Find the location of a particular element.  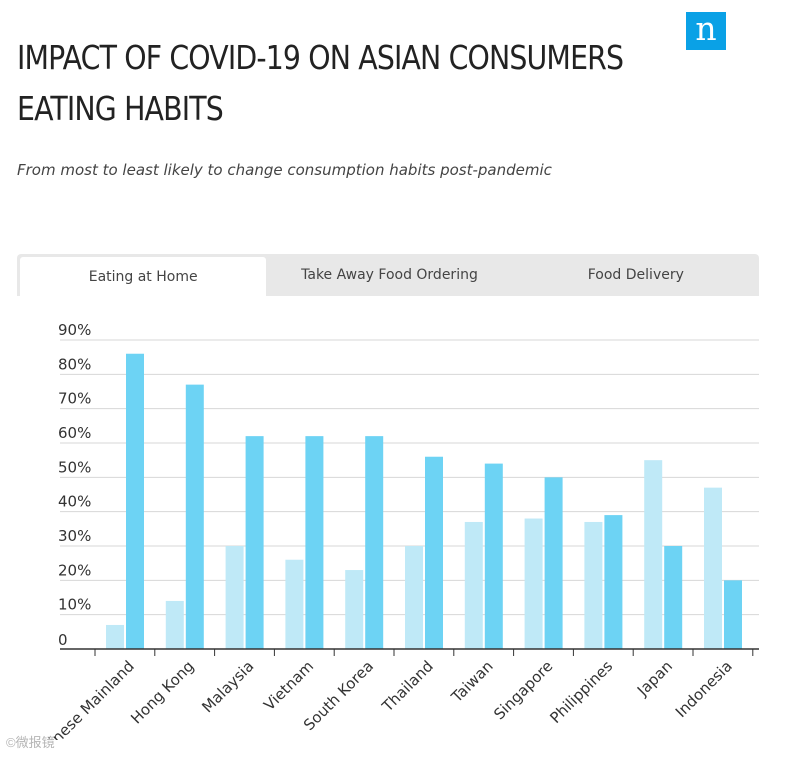

y-tick-label: 90% is located at coordinates (74, 330).